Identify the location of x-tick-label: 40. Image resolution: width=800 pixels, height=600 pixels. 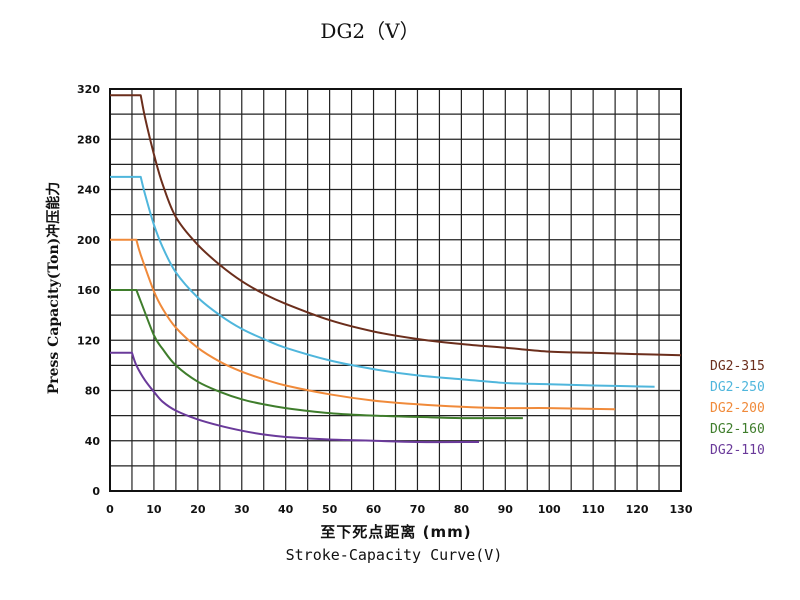
(286, 509).